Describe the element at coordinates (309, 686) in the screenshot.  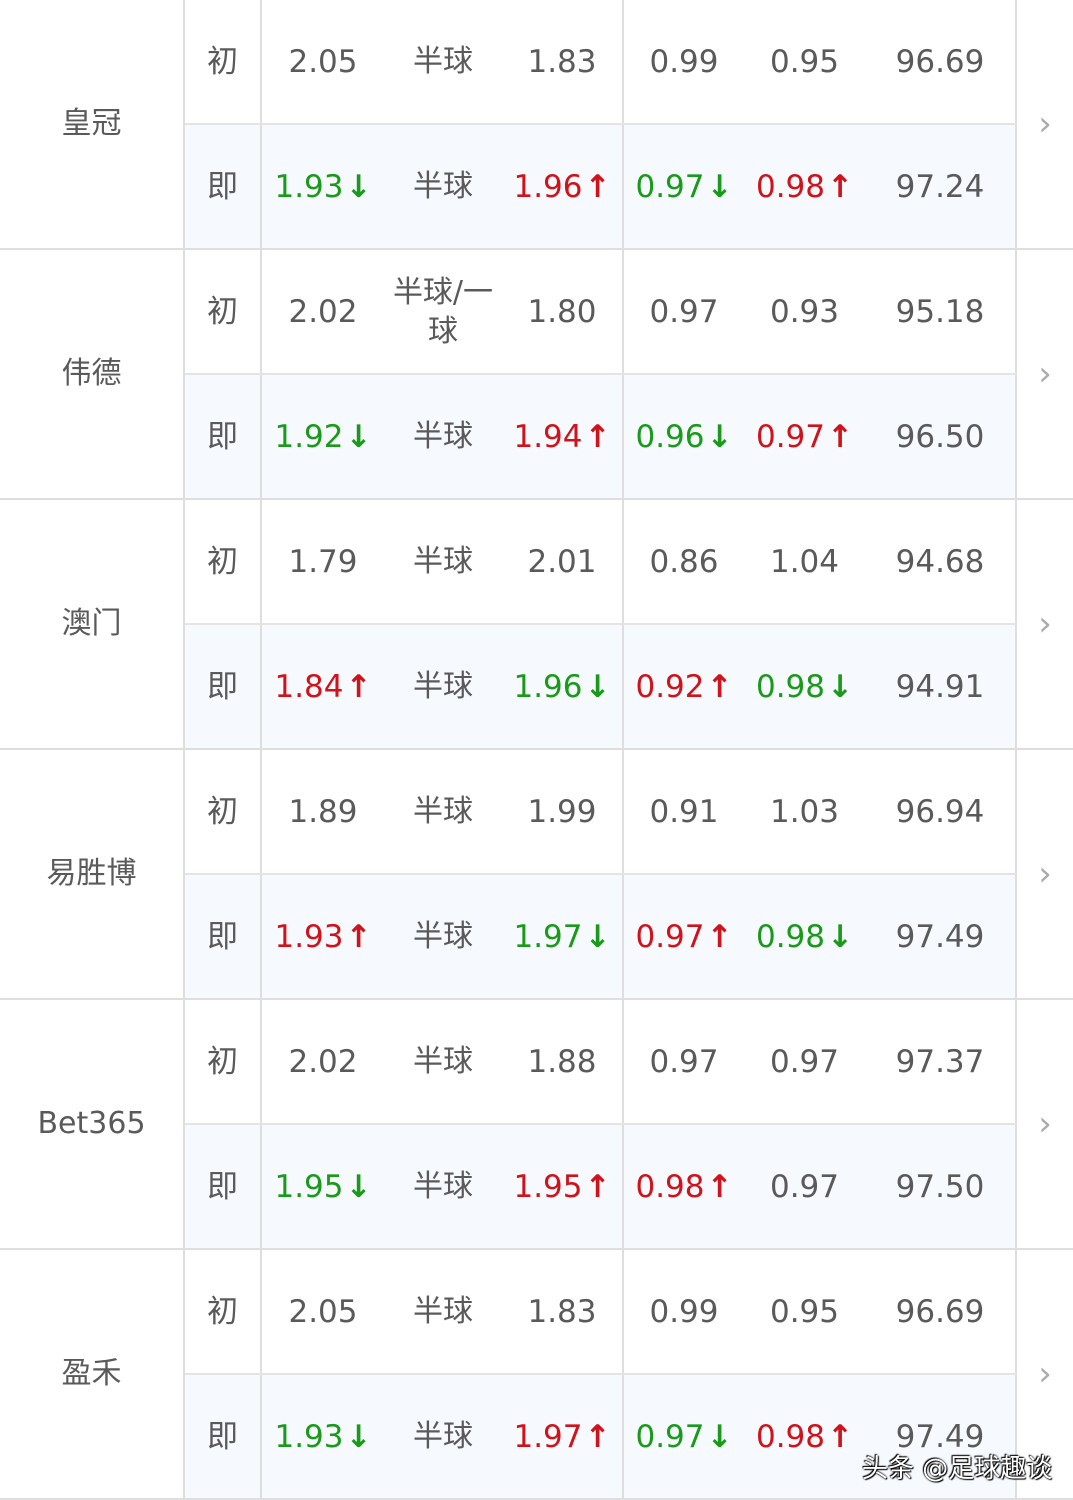
I see `odds-value: 1.84` at that location.